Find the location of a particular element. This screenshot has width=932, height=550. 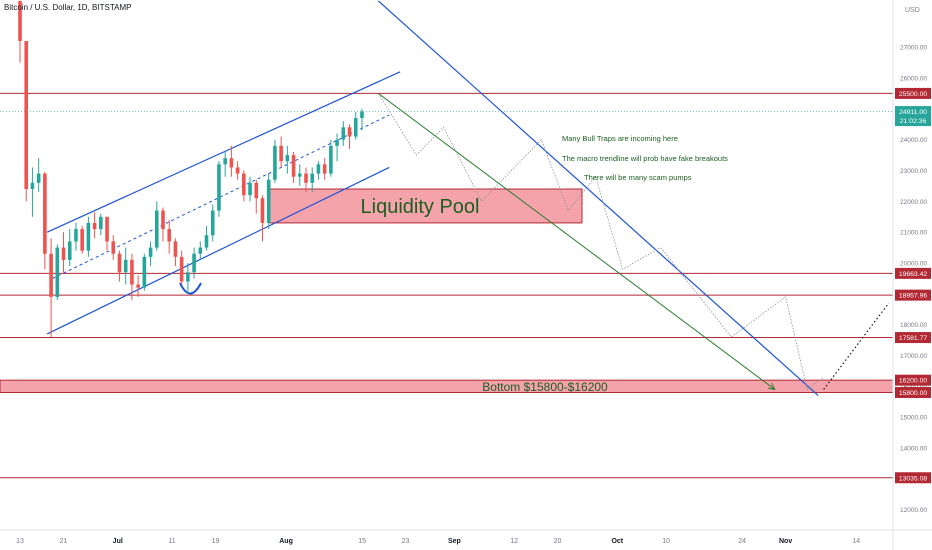

smile-marker is located at coordinates (190, 288).